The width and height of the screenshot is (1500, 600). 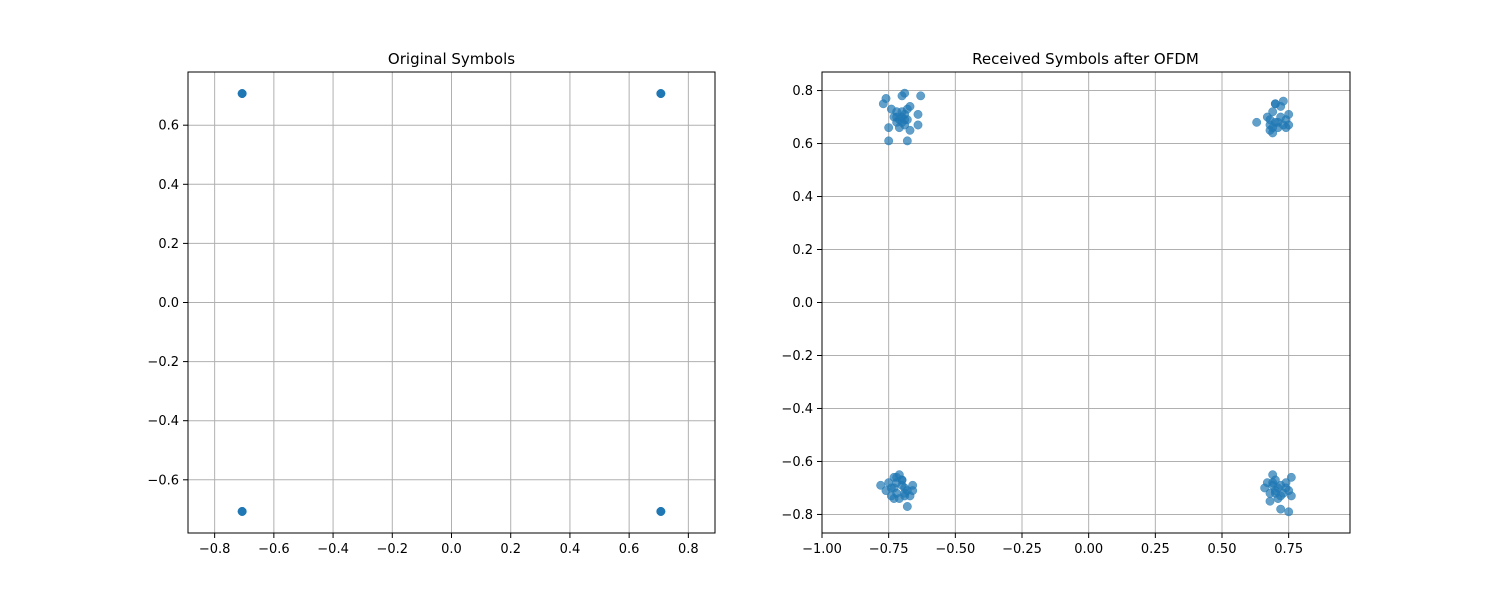 I want to click on x-tick-label: 0.00, so click(x=1088, y=549).